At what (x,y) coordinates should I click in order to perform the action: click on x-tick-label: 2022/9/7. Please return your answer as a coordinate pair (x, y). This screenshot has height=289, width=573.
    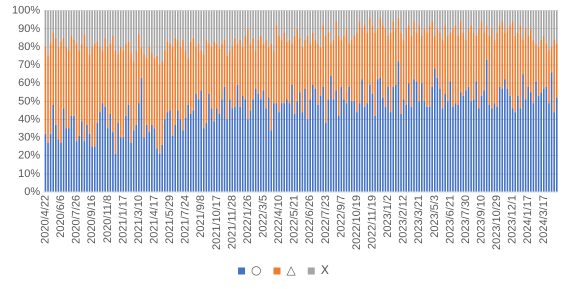
    Looking at the image, I should click on (341, 216).